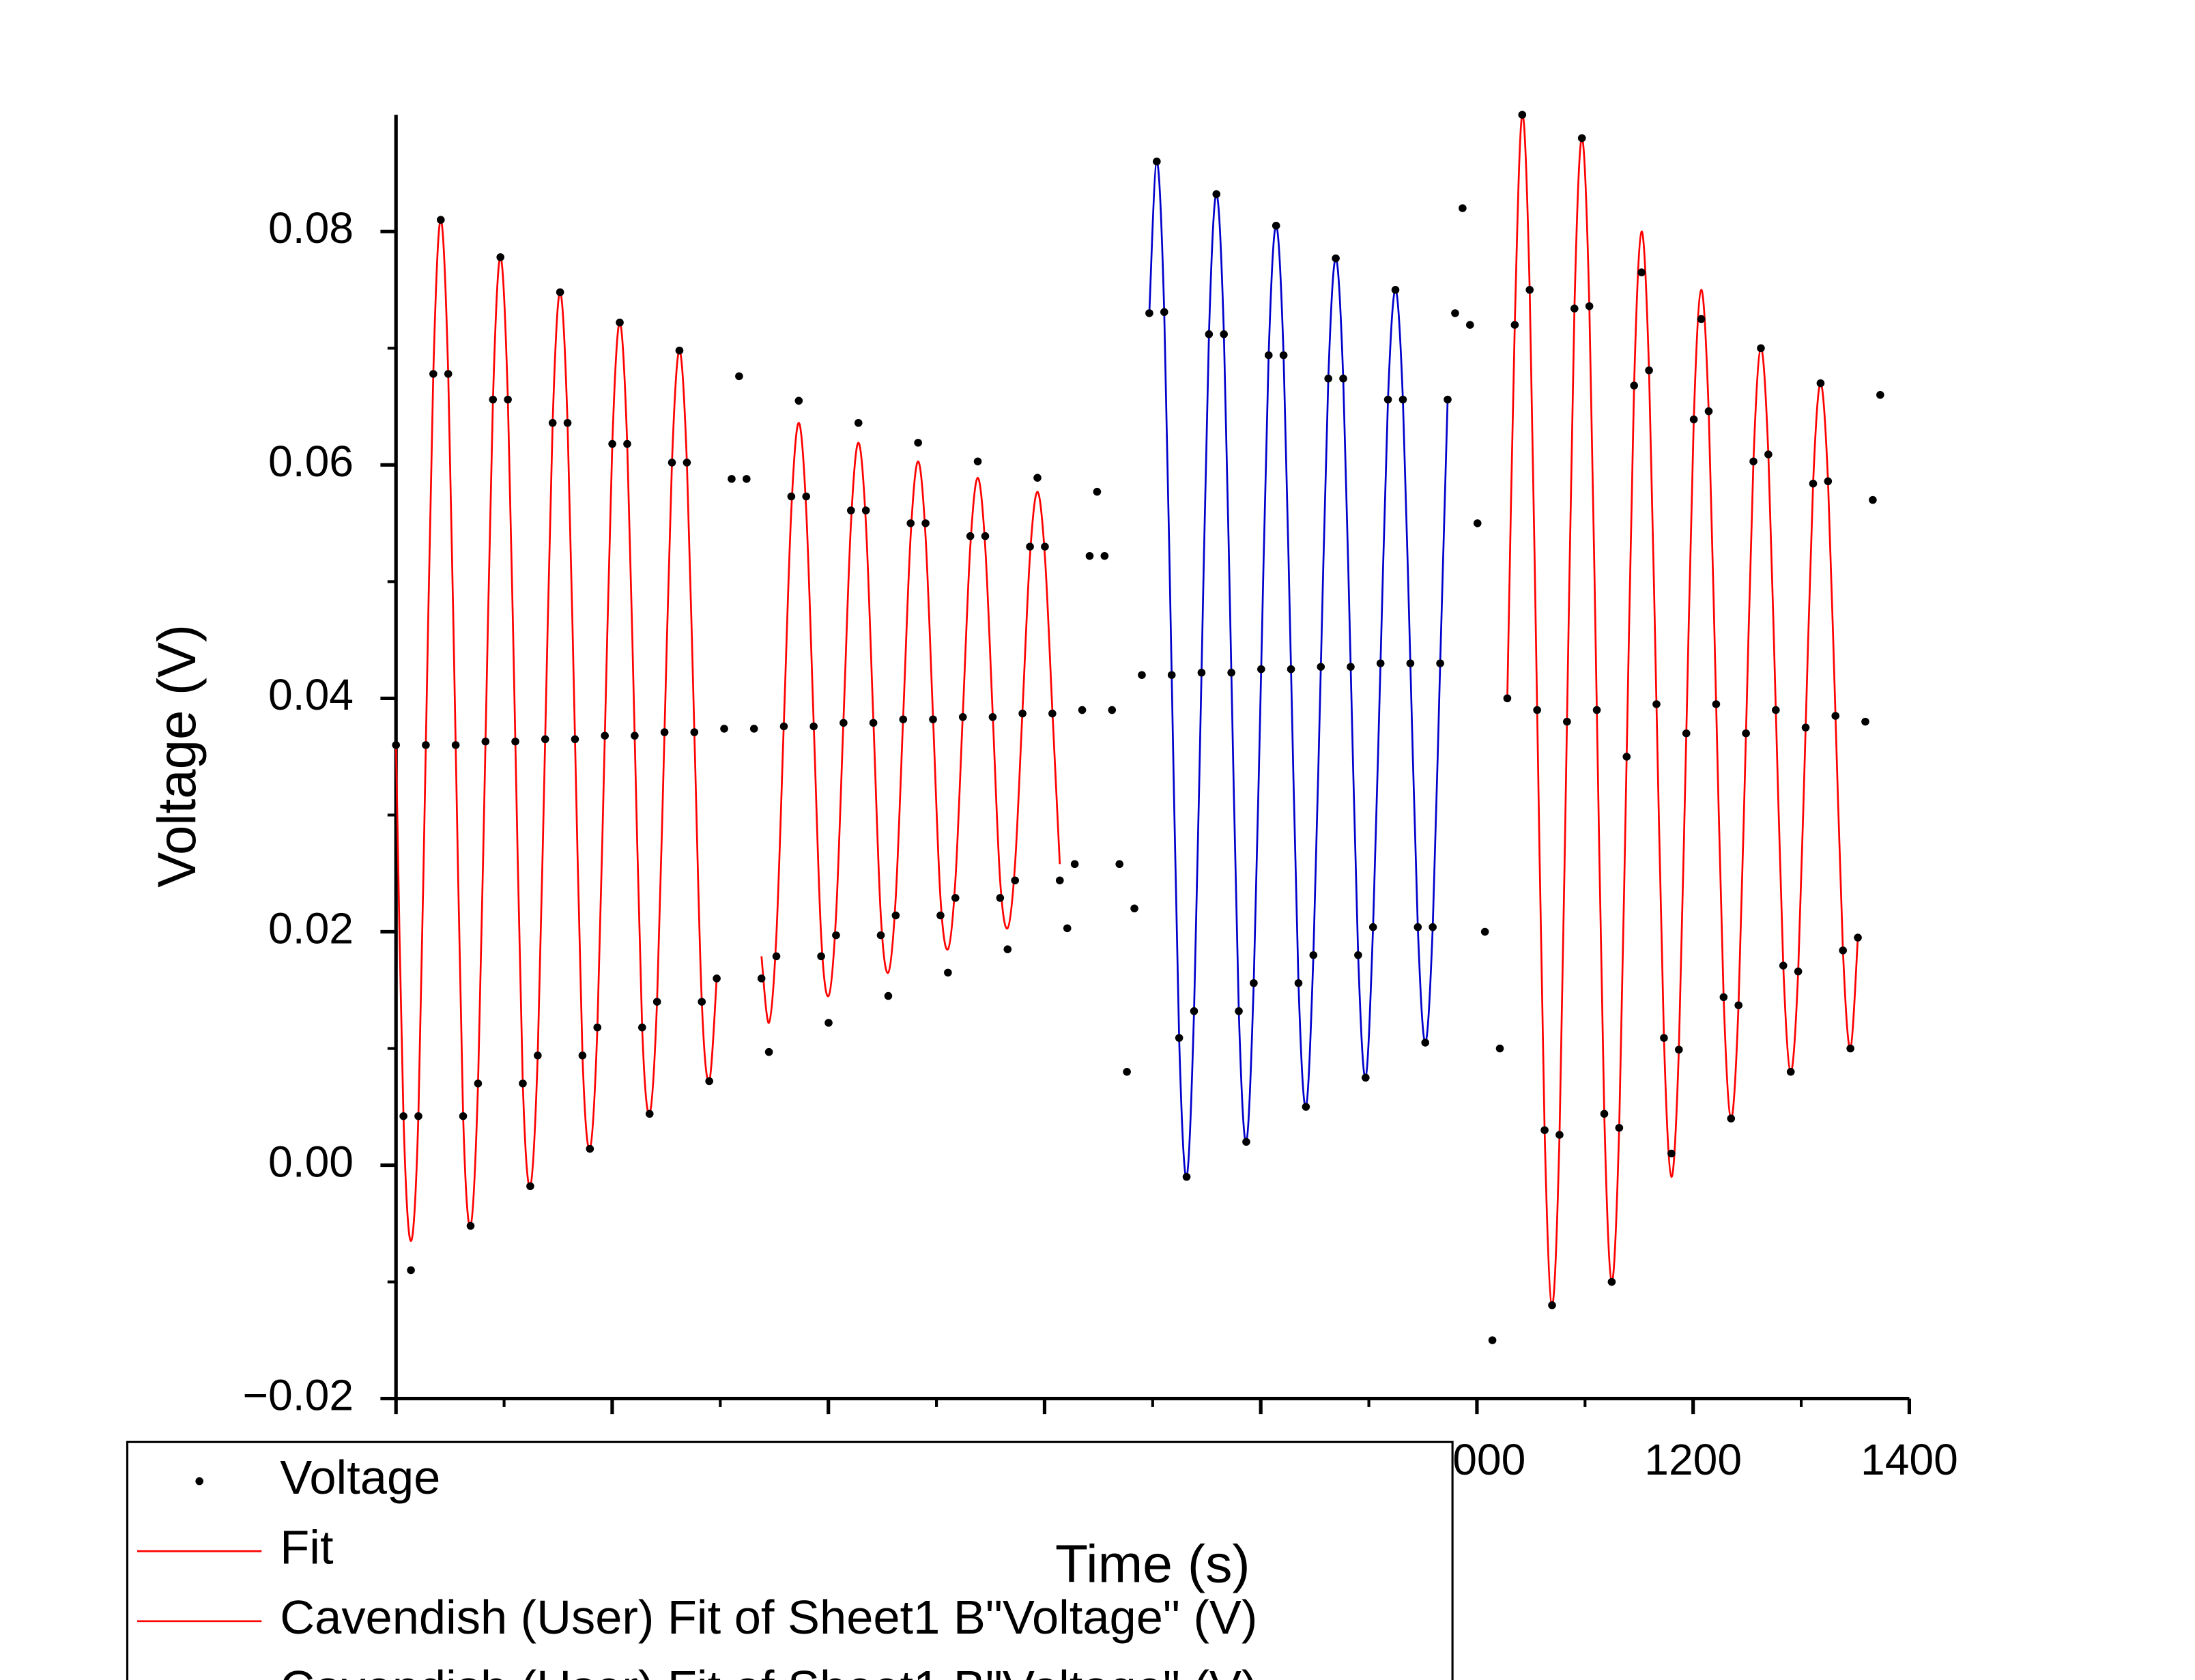 The width and height of the screenshot is (2195, 1680). I want to click on y-tick-label: 0.02, so click(311, 928).